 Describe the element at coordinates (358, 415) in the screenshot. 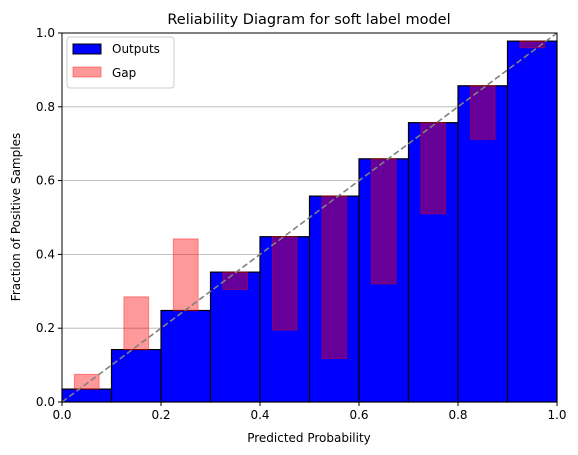

I see `x-tick-label: 0.6` at that location.